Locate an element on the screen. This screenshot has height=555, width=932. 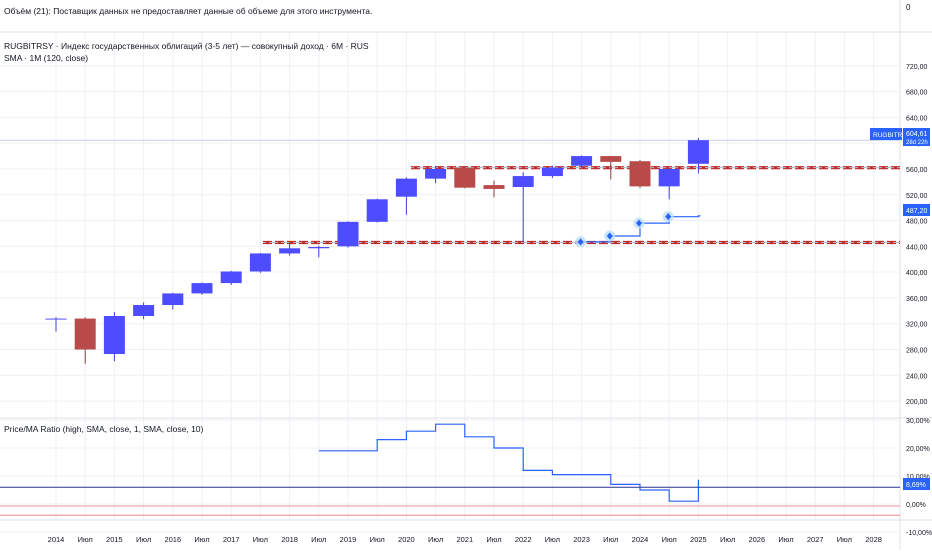
ratio-tag-value: 8,69% is located at coordinates (916, 485).